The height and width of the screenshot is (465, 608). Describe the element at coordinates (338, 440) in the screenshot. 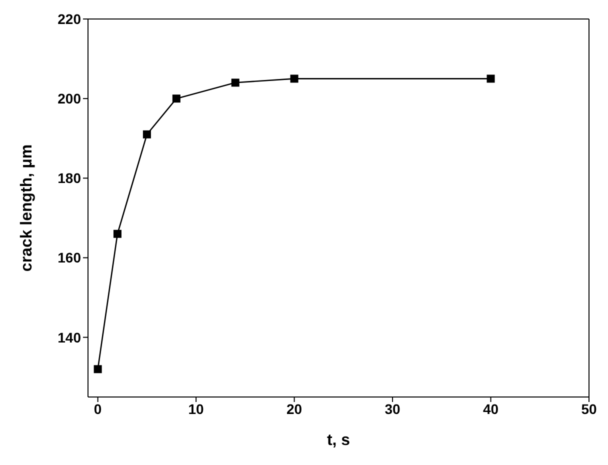

I see `x-axis-title: t, s` at that location.